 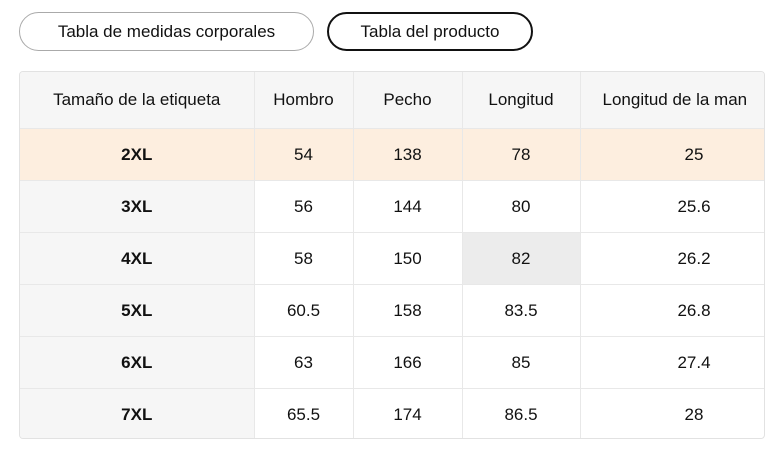 I want to click on header-cell: Longitud de la man, so click(x=672, y=100).